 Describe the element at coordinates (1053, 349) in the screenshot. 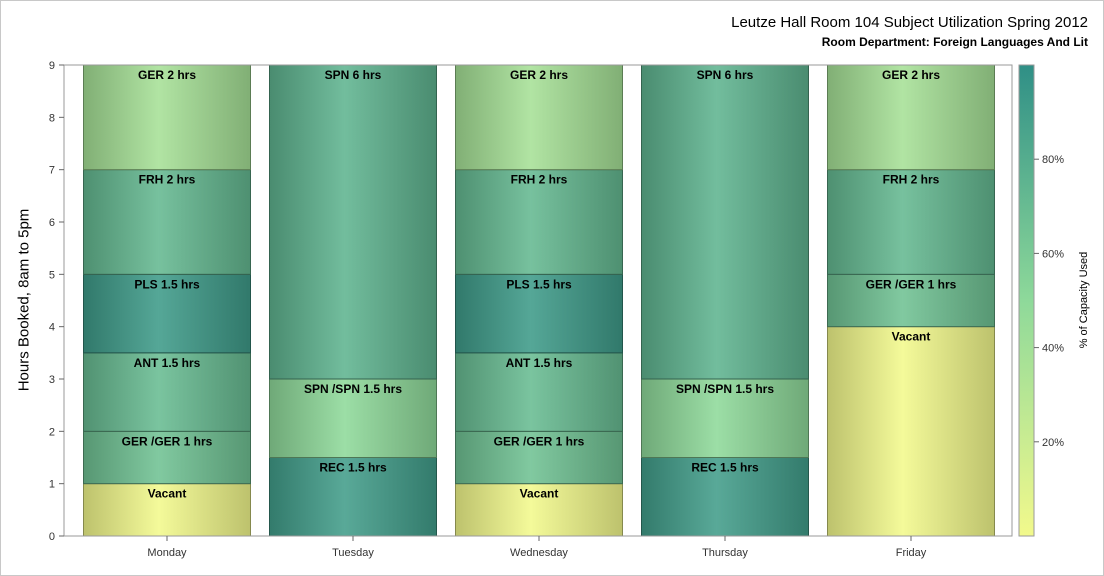

I see `colorbar-tick-label: 40%` at that location.